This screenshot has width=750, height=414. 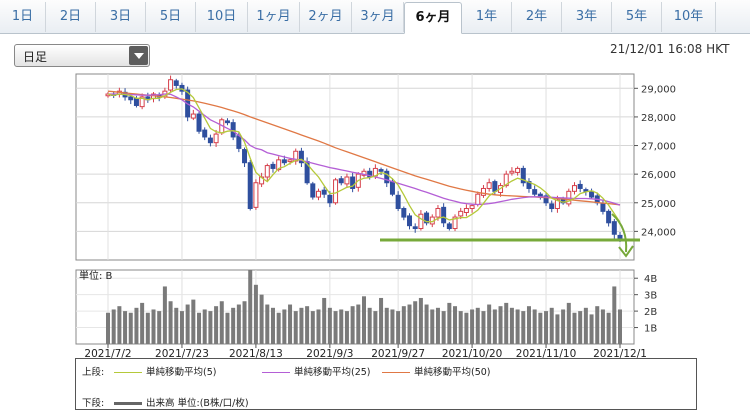 What do you see at coordinates (121, 17) in the screenshot?
I see `tab-2: 3日` at bounding box center [121, 17].